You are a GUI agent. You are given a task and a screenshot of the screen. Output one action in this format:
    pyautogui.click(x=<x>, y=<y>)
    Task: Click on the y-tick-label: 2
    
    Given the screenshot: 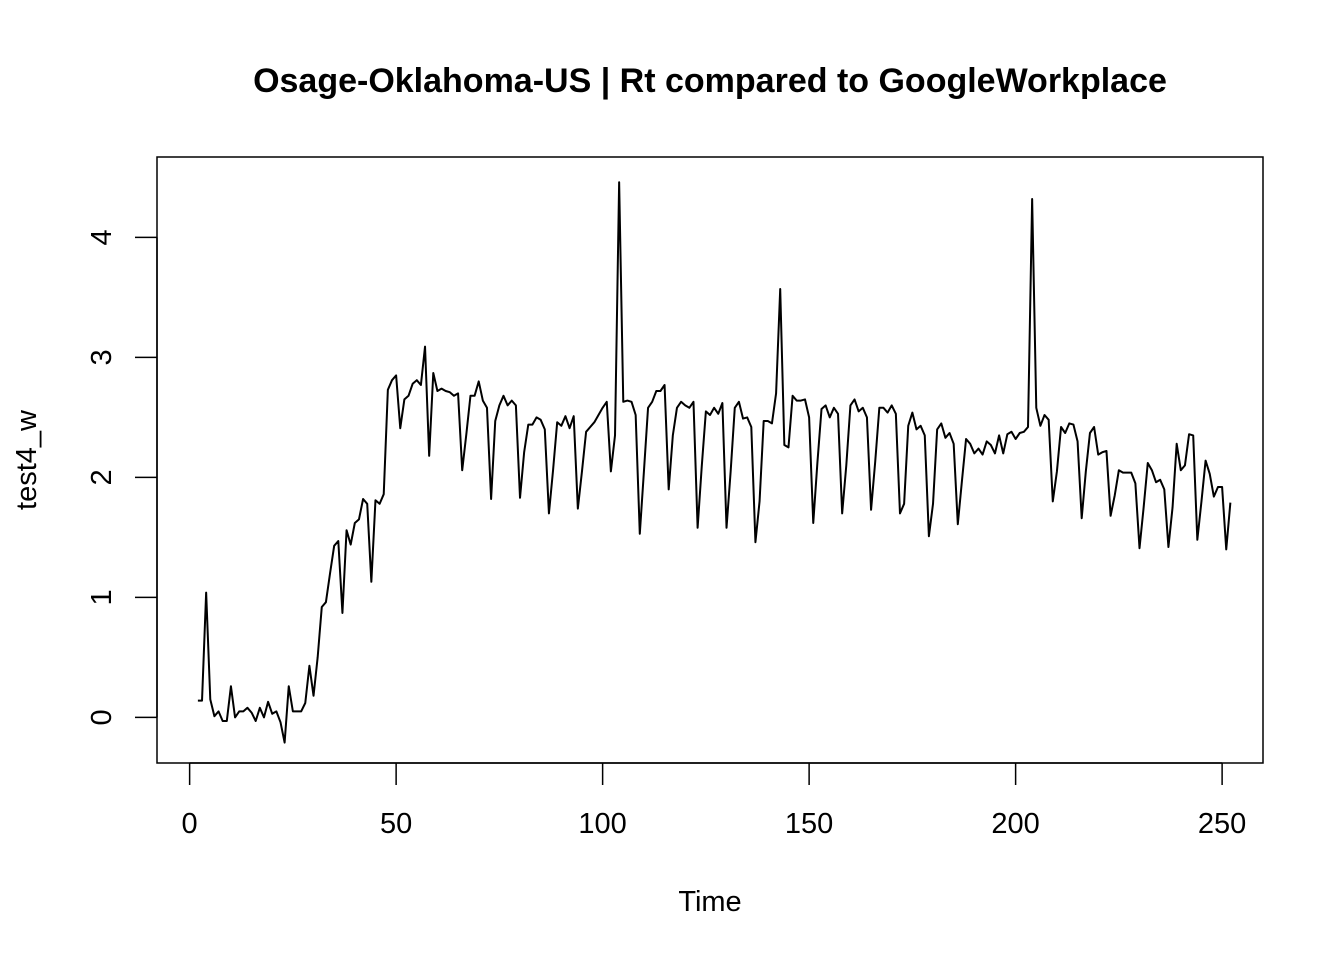 What is the action you would take?
    pyautogui.click(x=102, y=477)
    